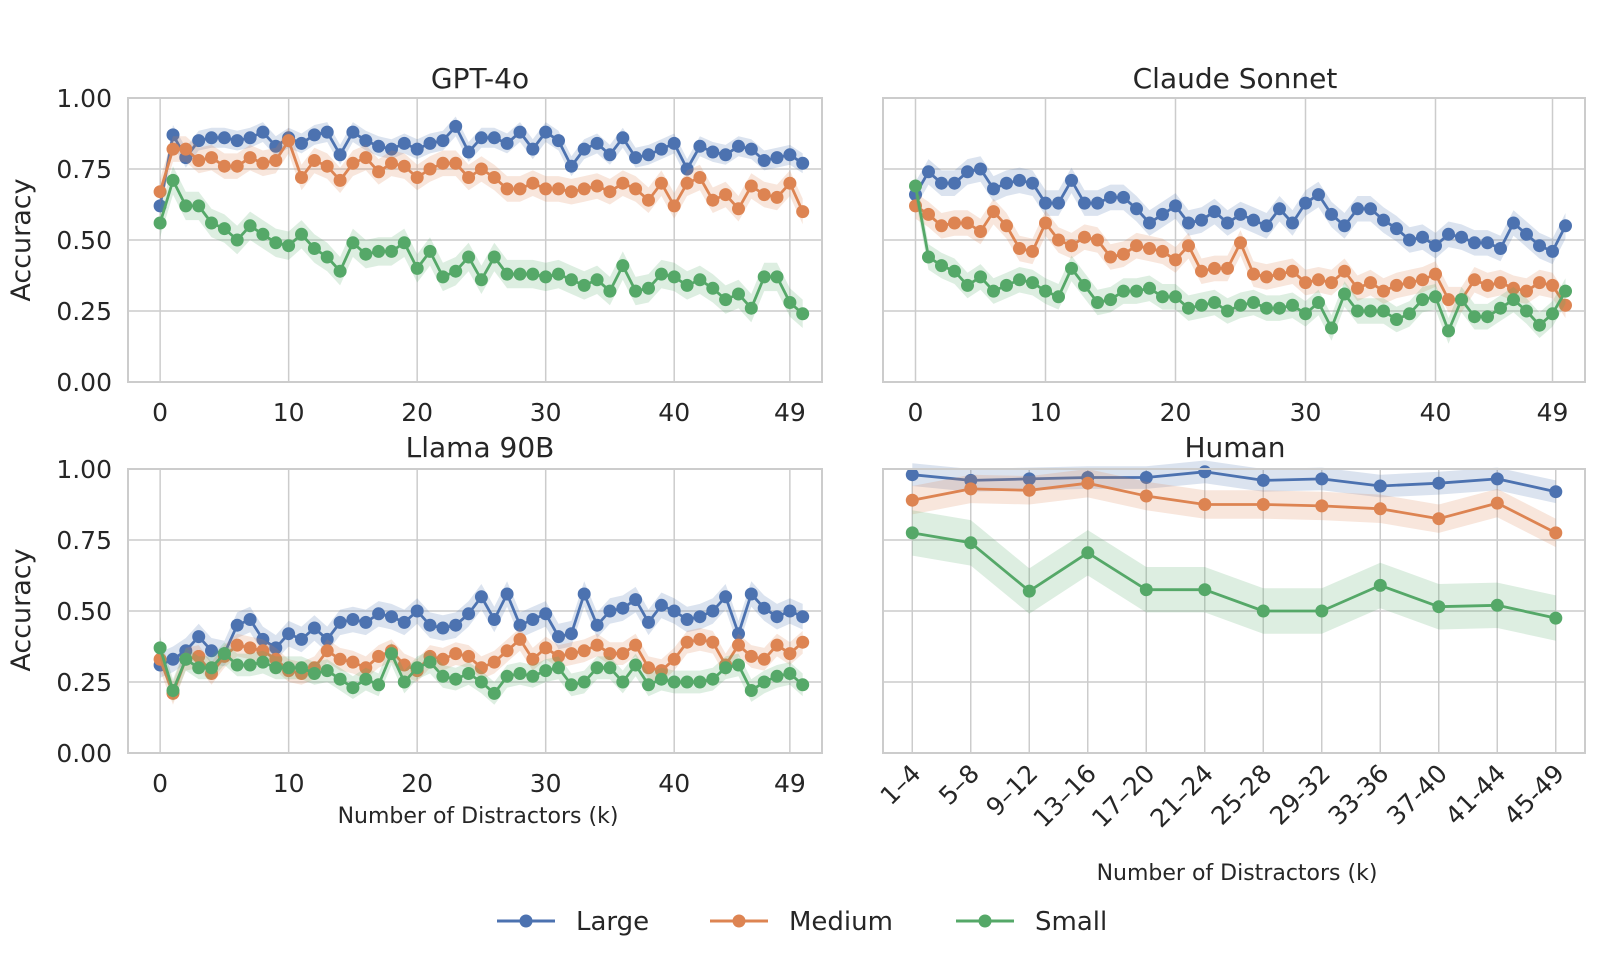 The image size is (1600, 975). What do you see at coordinates (1240, 210) in the screenshot?
I see `series-large` at bounding box center [1240, 210].